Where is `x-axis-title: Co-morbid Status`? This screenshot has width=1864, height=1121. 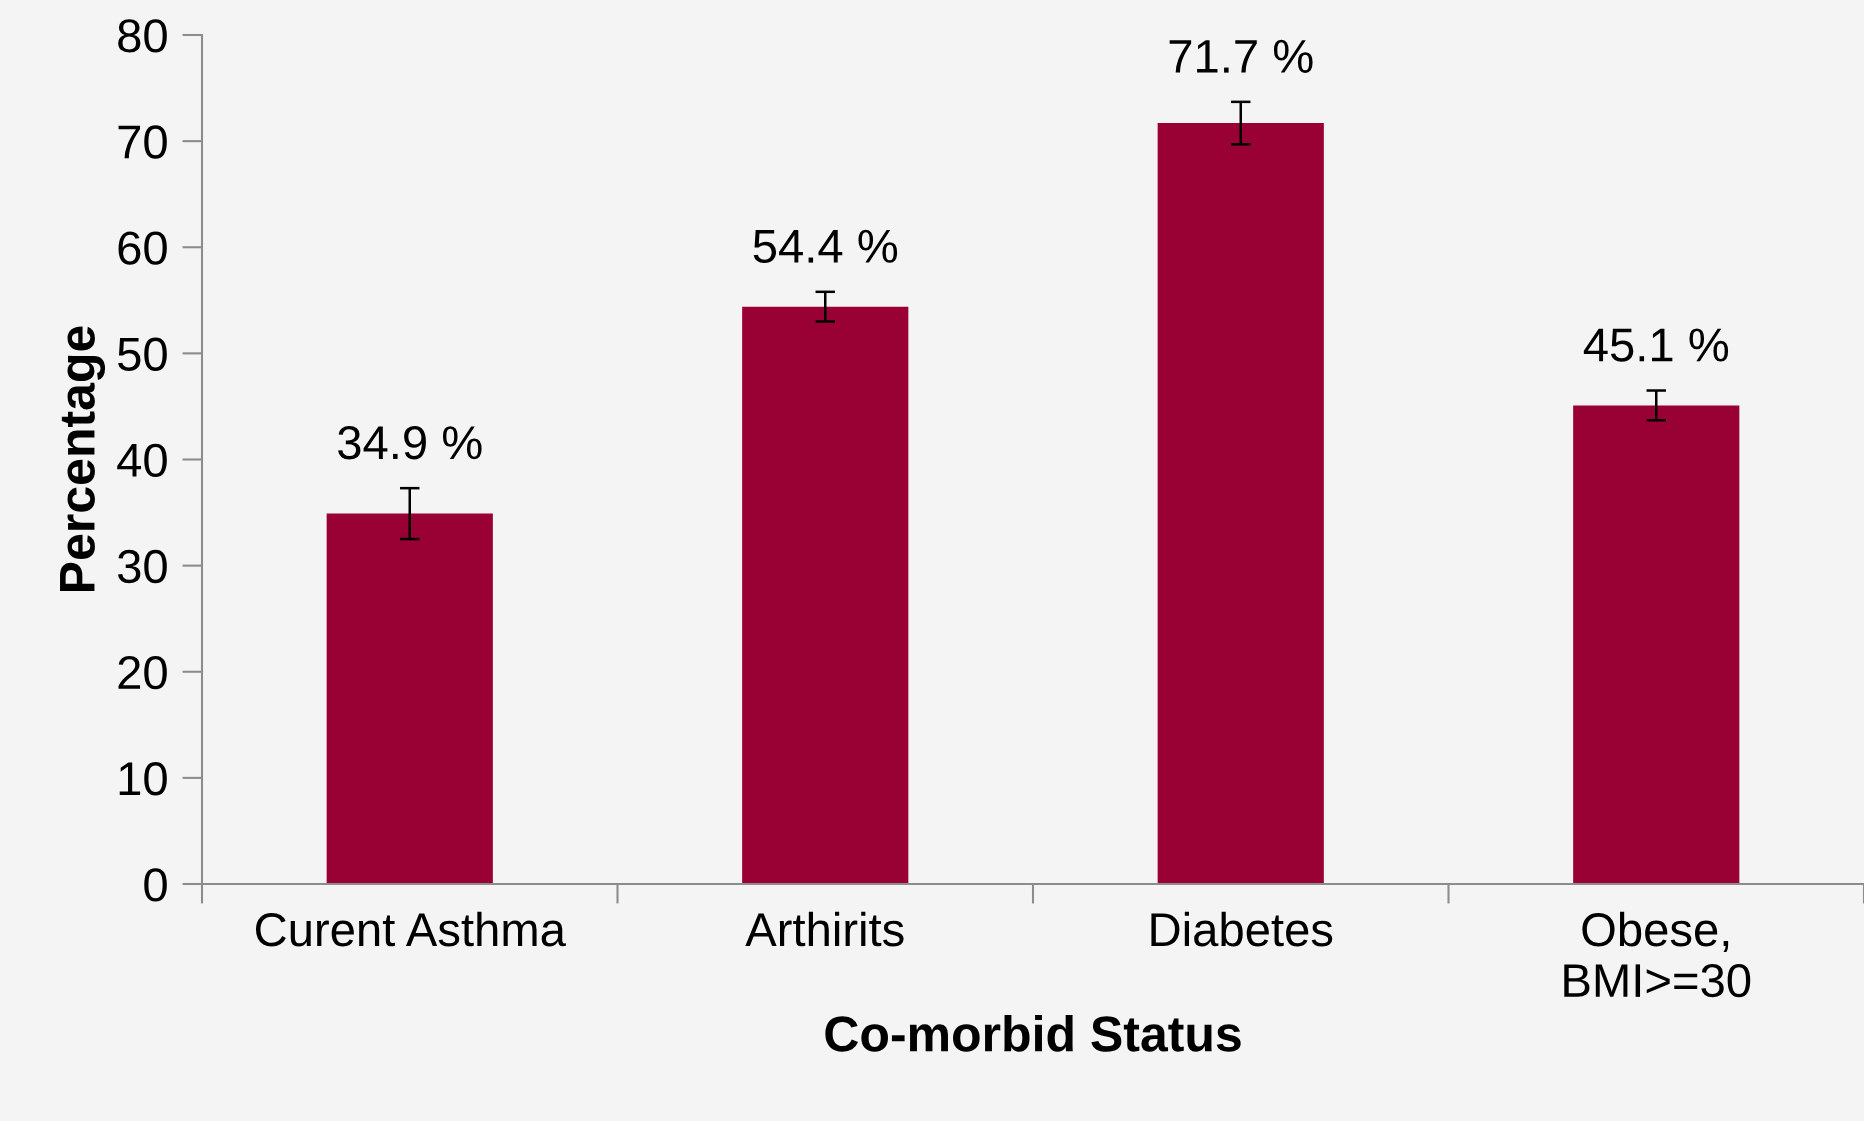 x-axis-title: Co-morbid Status is located at coordinates (1033, 1033).